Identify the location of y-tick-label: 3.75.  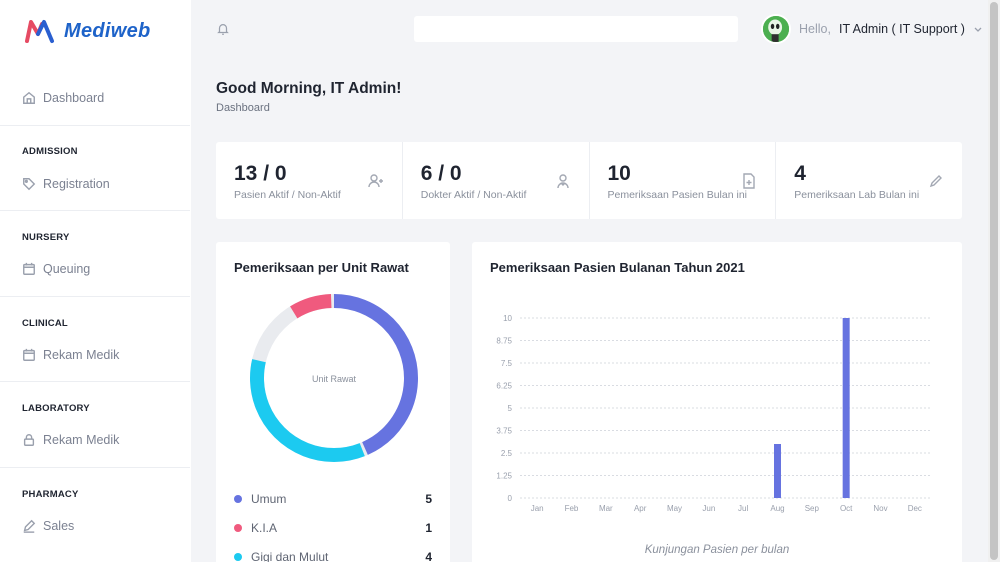
(504, 431).